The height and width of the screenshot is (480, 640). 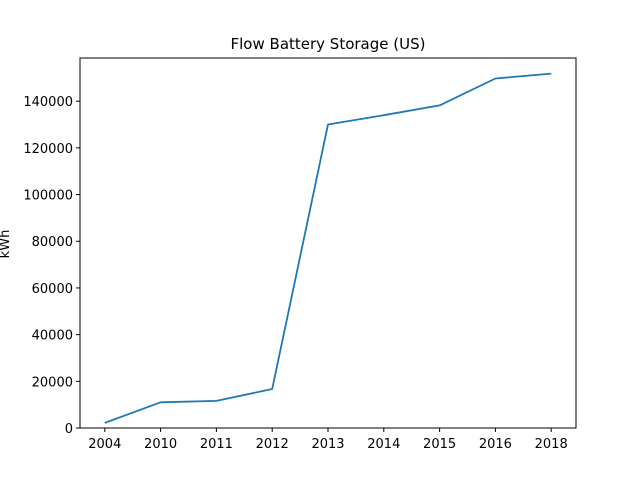 I want to click on y-tick-label: 0, so click(x=69, y=429).